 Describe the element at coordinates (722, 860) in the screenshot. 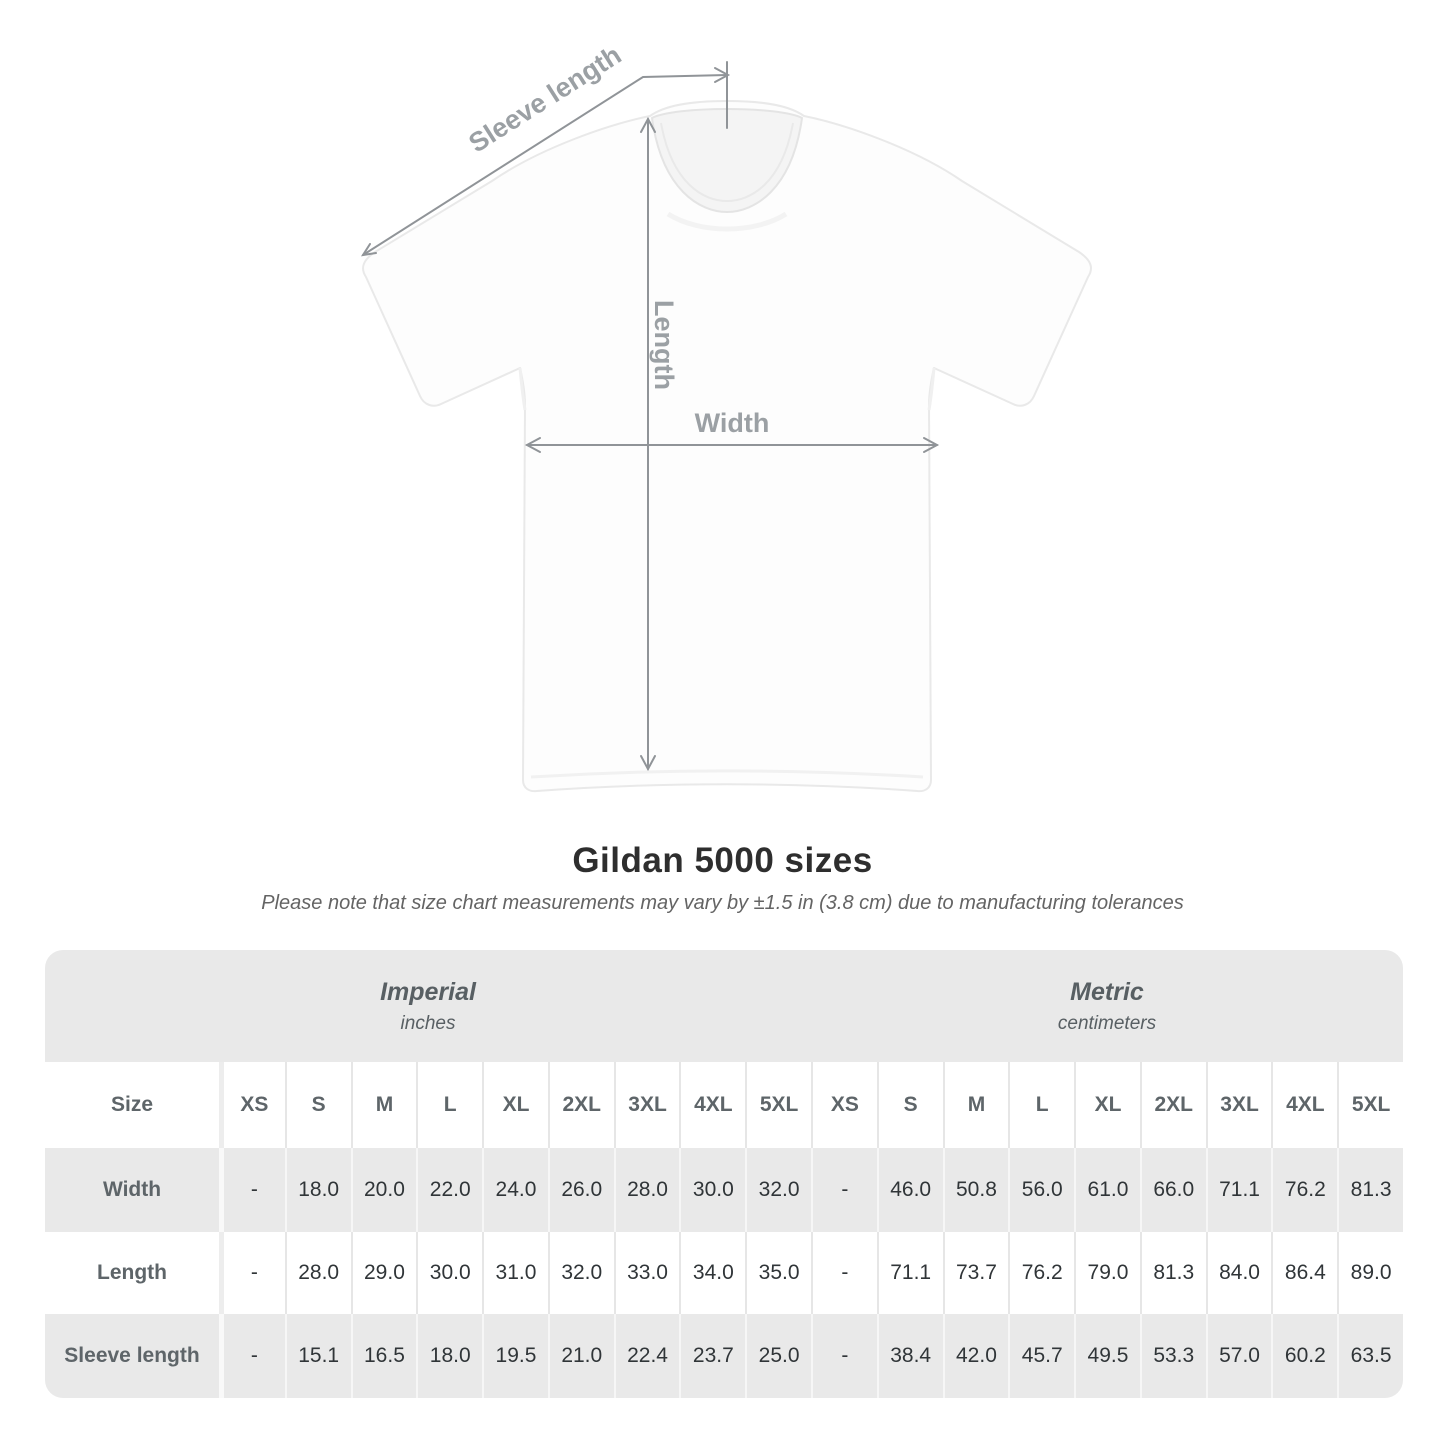

I see `page-title: Gildan 5000 sizes` at that location.